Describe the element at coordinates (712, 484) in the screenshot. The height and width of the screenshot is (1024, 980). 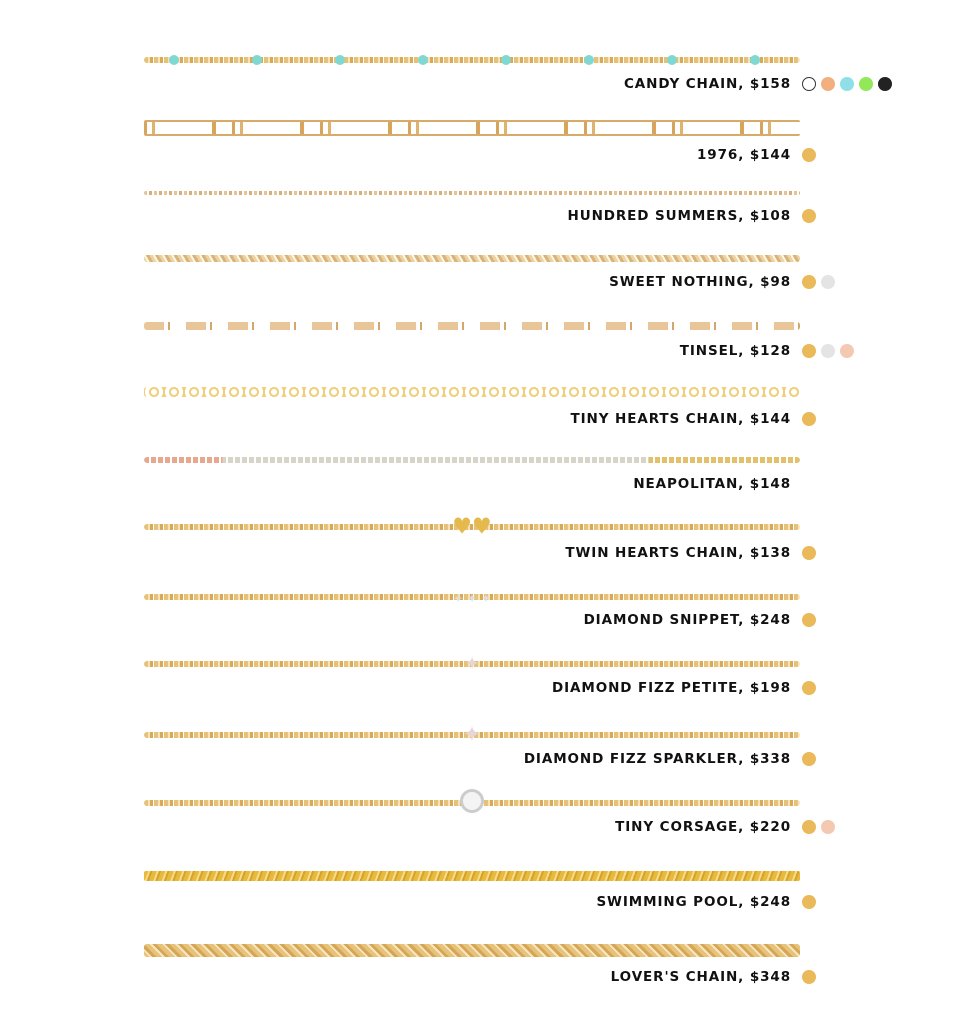
I see `product-label: NEAPOLITAN, $148` at that location.